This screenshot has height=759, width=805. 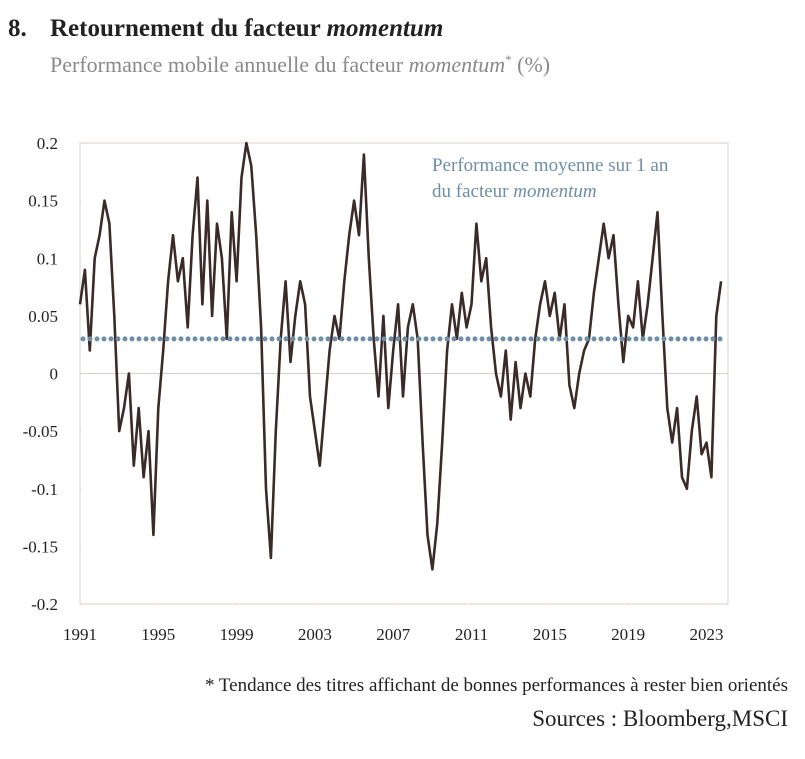 What do you see at coordinates (472, 191) in the screenshot?
I see `annotation-text: du facteur` at bounding box center [472, 191].